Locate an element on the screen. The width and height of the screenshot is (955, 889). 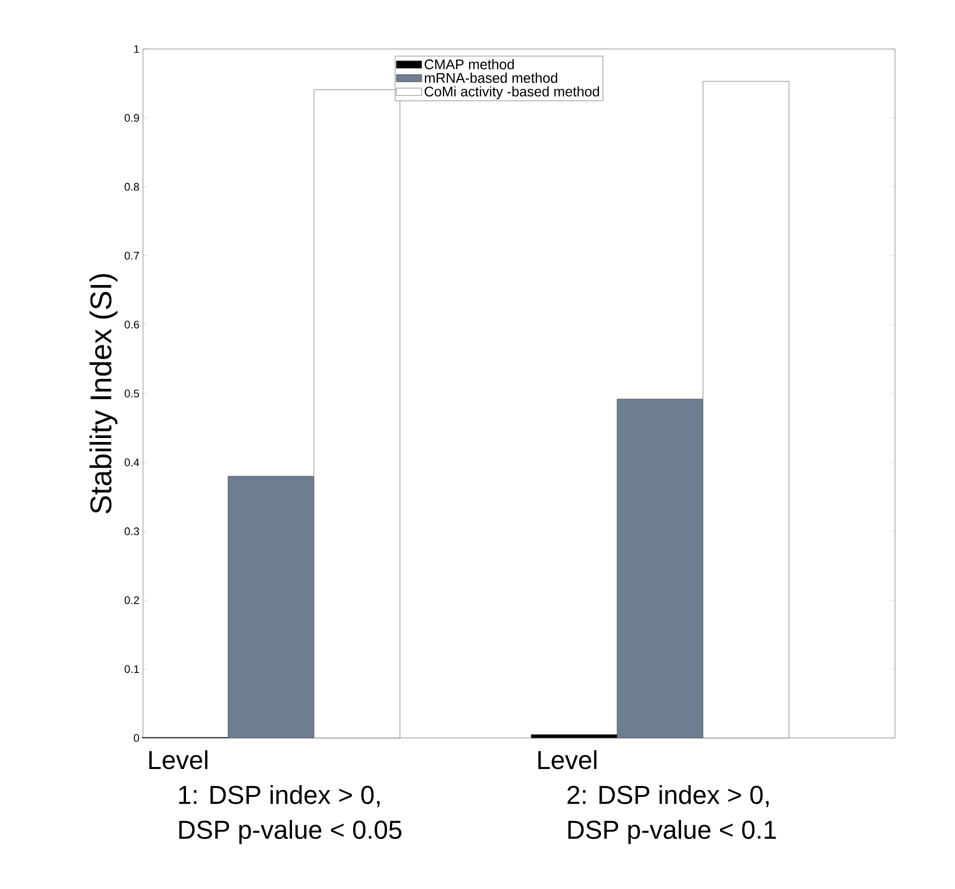
y-axis-title: Stability Index (SI) is located at coordinates (104, 394).